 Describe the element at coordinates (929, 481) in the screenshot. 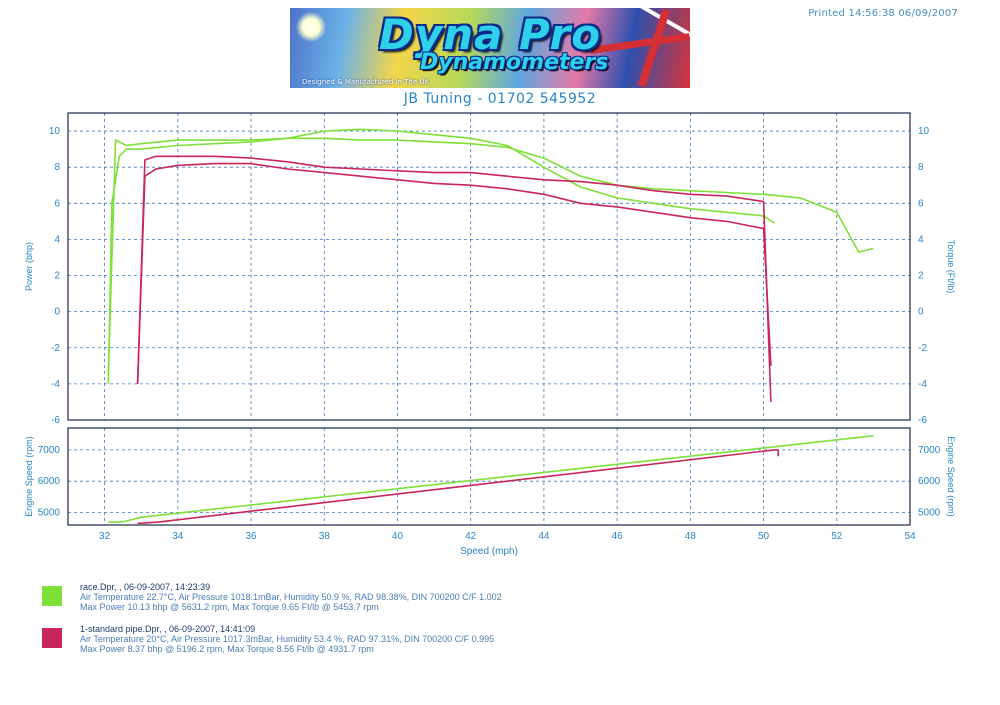

I see `y2-tick-label: 6000` at that location.